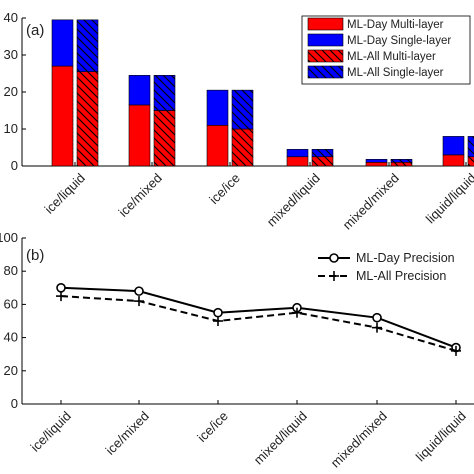 The width and height of the screenshot is (474, 474). What do you see at coordinates (11, 128) in the screenshot?
I see `panel-a-y-tick-label: 10` at bounding box center [11, 128].